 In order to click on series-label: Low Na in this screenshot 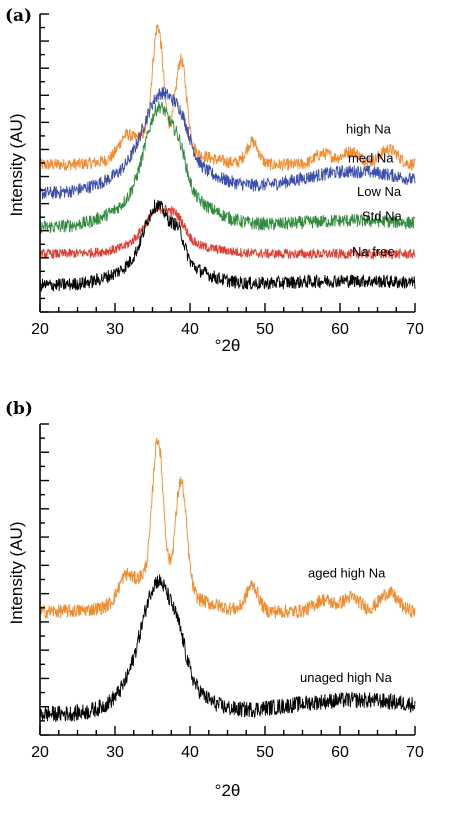, I will do `click(379, 191)`.